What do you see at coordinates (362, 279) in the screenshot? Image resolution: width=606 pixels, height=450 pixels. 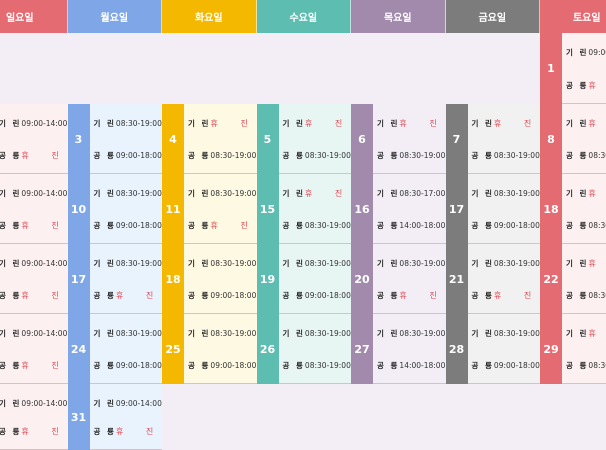 I see `date-number: 20` at bounding box center [362, 279].